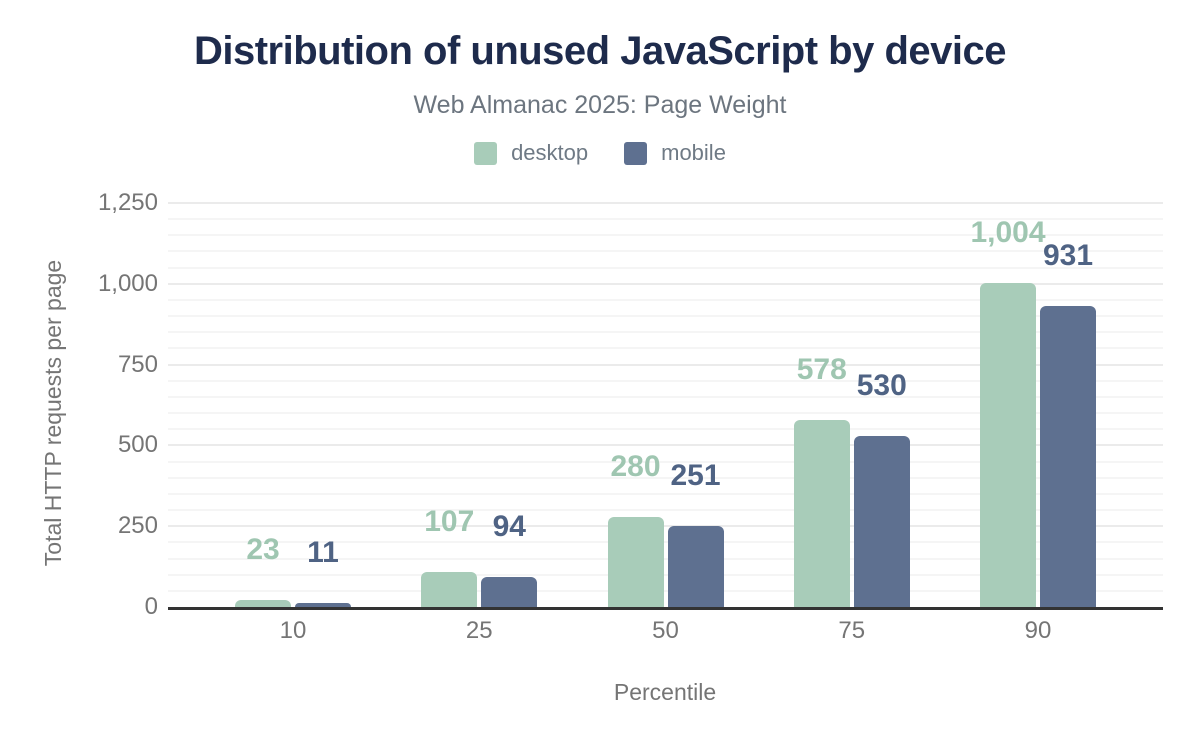  What do you see at coordinates (486, 153) in the screenshot?
I see `desktop-swatch-icon` at bounding box center [486, 153].